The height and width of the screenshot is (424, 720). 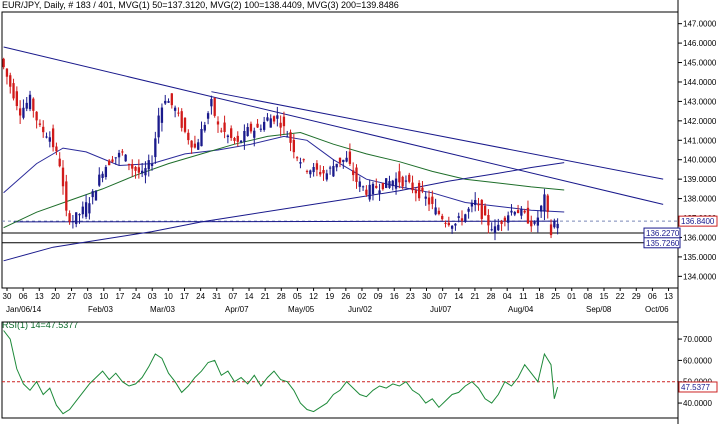 I want to click on price-tick-label: 140.0000, so click(x=700, y=160).